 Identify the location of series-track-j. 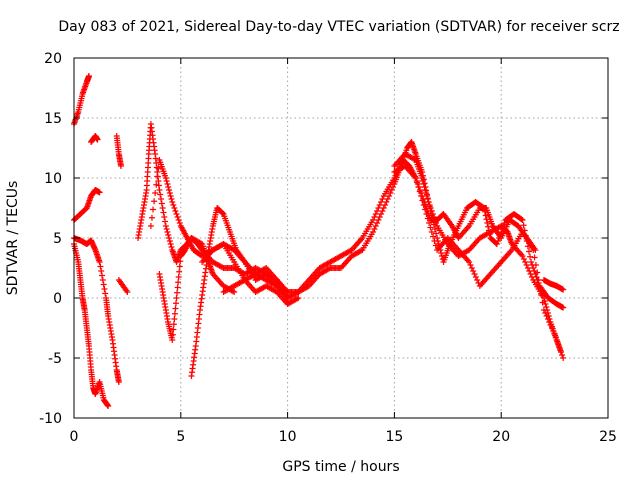
(197, 289).